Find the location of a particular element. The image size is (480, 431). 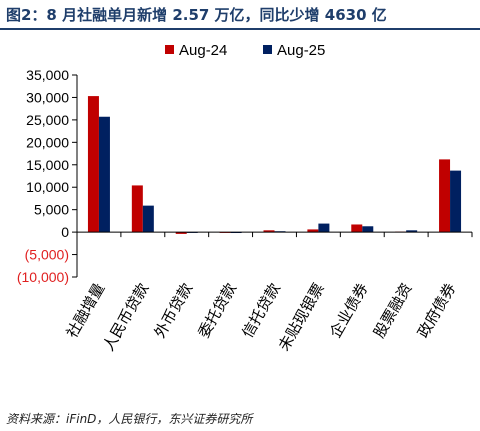

title-rule is located at coordinates (240, 29).